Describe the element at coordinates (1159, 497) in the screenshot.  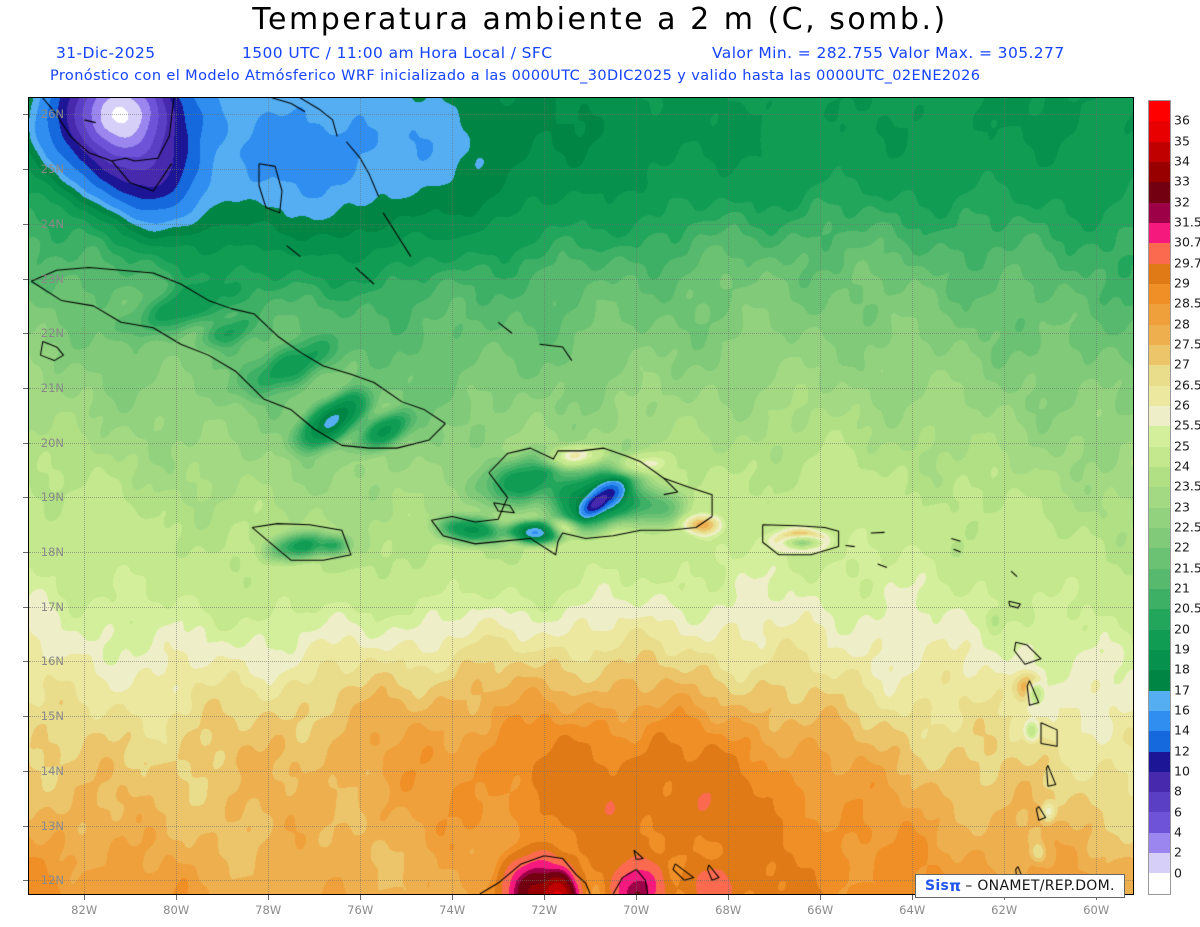
I see `temperature-colorbar` at that location.